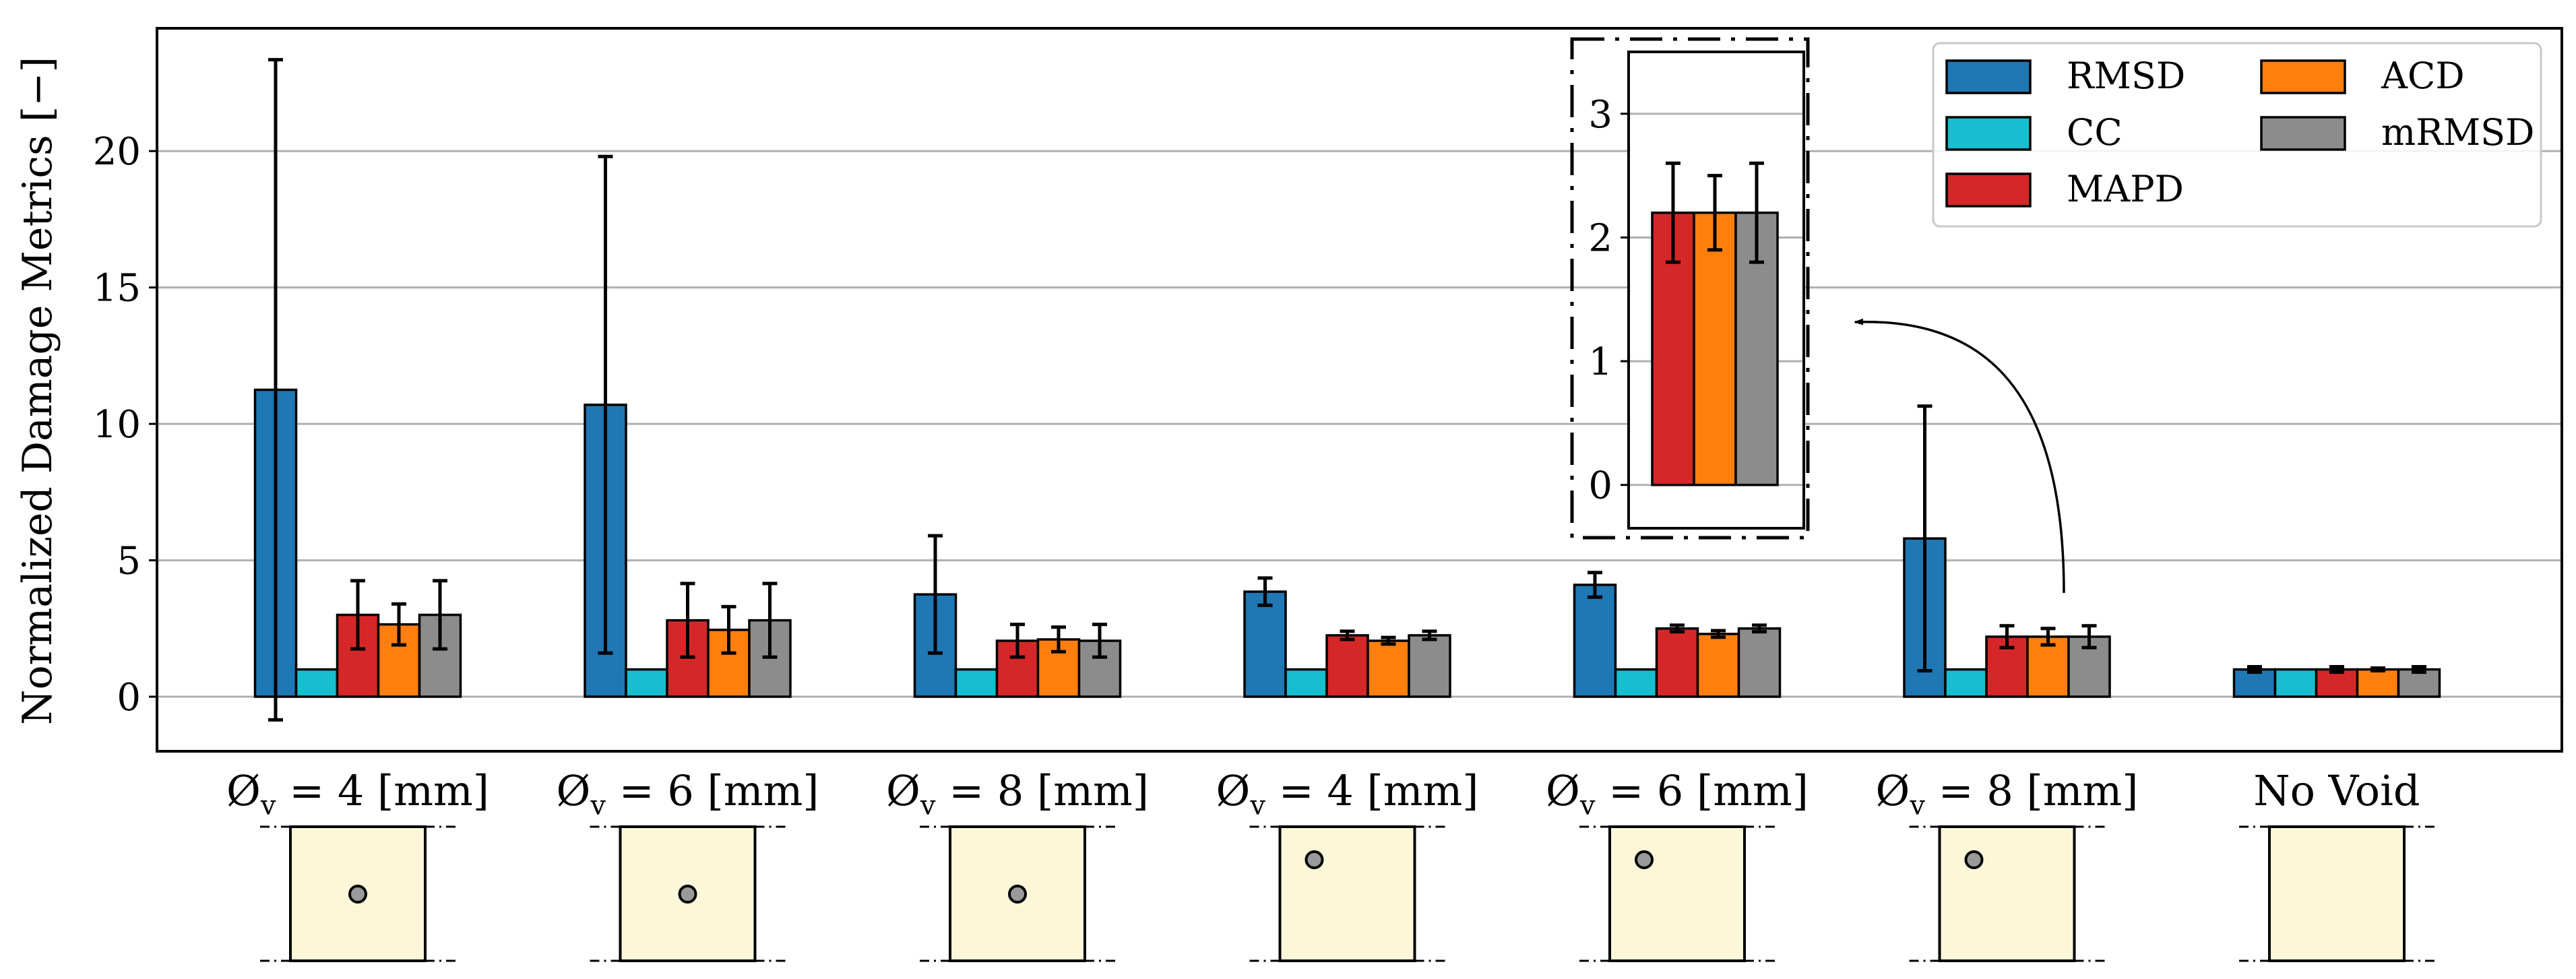 Image resolution: width=2576 pixels, height=979 pixels. I want to click on inset-y-tick-label: 3, so click(1600, 115).